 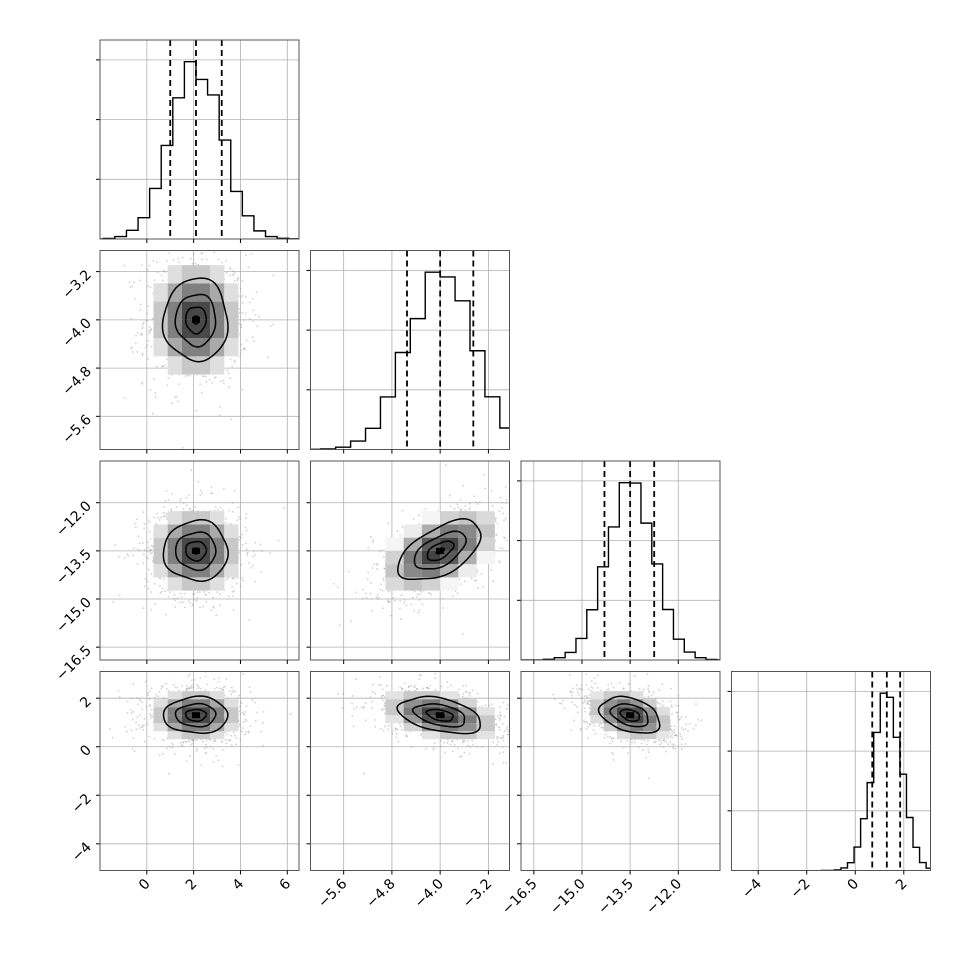 I want to click on x-tick-label: 4, so click(x=239, y=885).